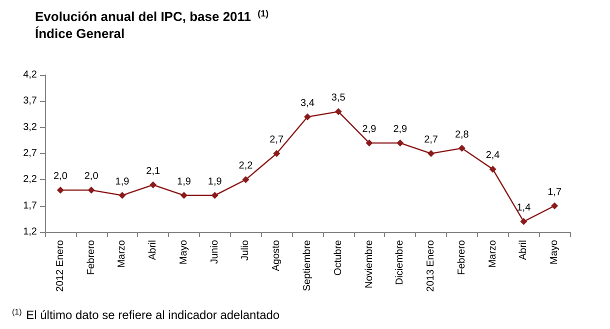  I want to click on x-tick-label: Noviembre, so click(369, 264).